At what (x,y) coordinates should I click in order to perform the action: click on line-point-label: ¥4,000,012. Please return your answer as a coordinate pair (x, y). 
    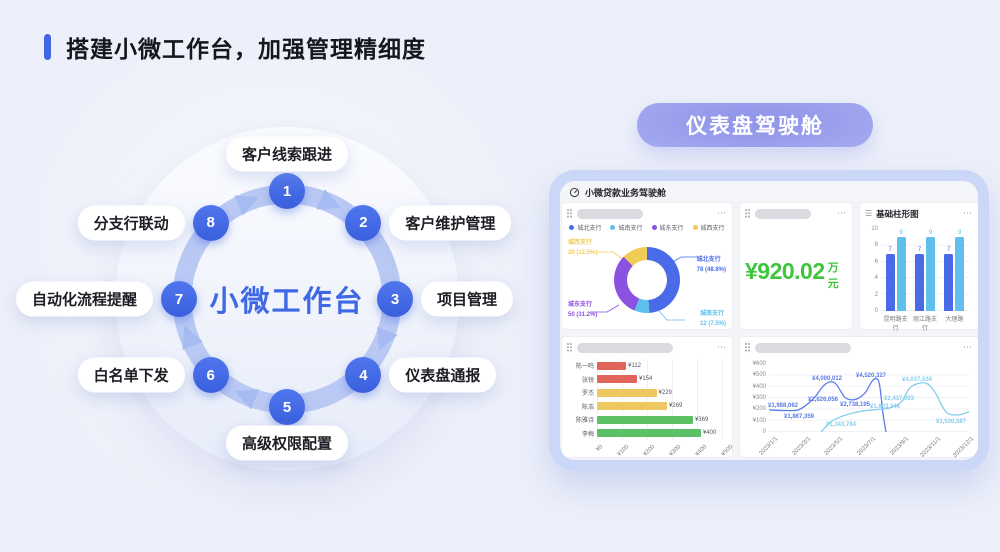
    Looking at the image, I should click on (827, 378).